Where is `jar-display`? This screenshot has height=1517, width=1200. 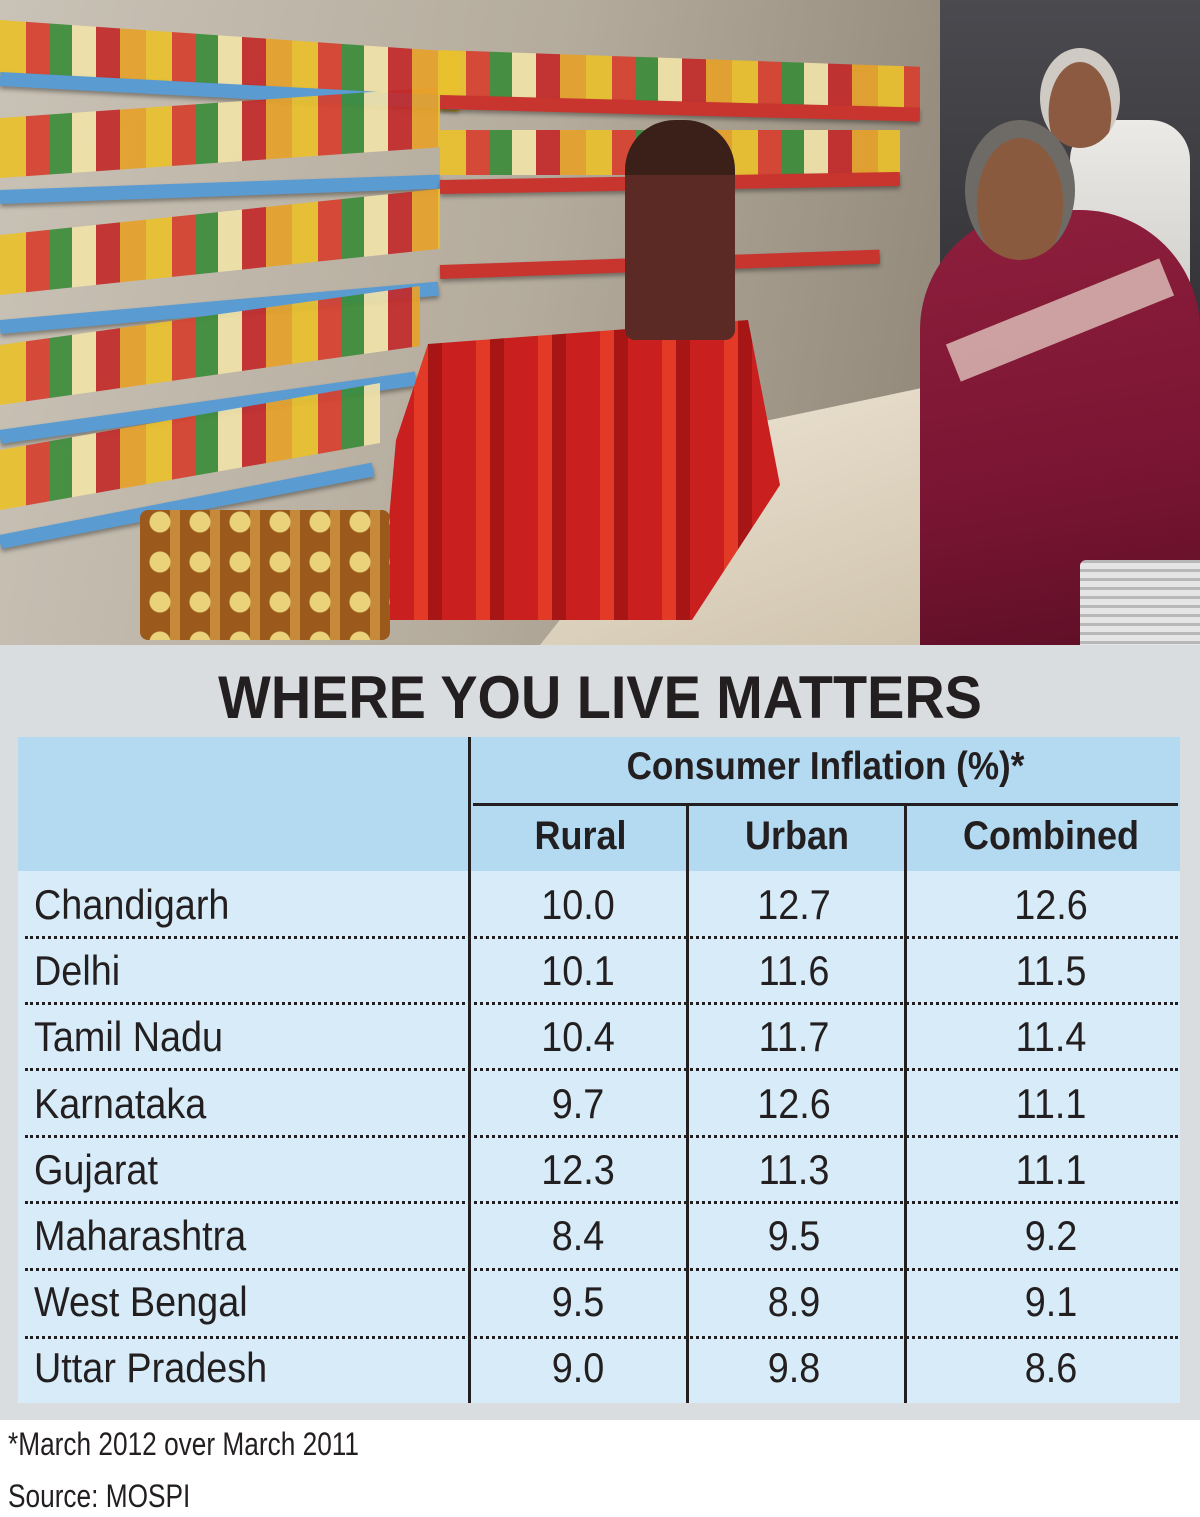 jar-display is located at coordinates (265, 575).